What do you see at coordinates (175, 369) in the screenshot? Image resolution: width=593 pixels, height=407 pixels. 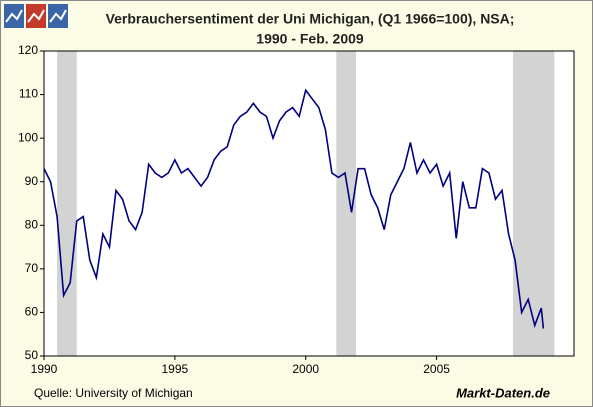 I see `x-tick-label: 1995` at bounding box center [175, 369].